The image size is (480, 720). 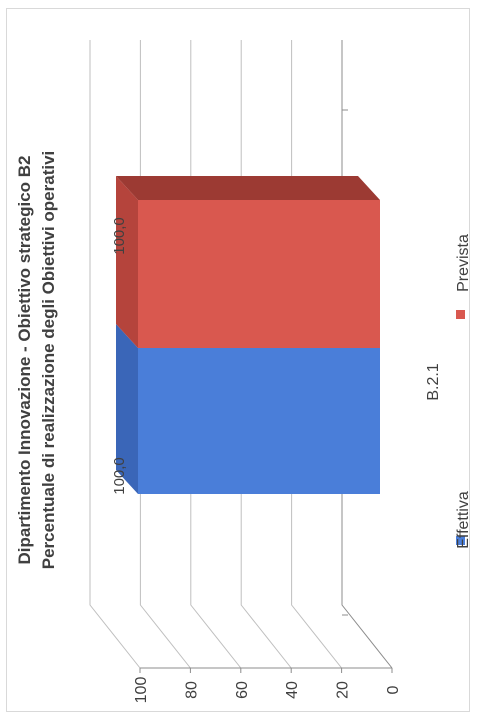 What do you see at coordinates (242, 690) in the screenshot?
I see `y-tick-label: 60` at bounding box center [242, 690].